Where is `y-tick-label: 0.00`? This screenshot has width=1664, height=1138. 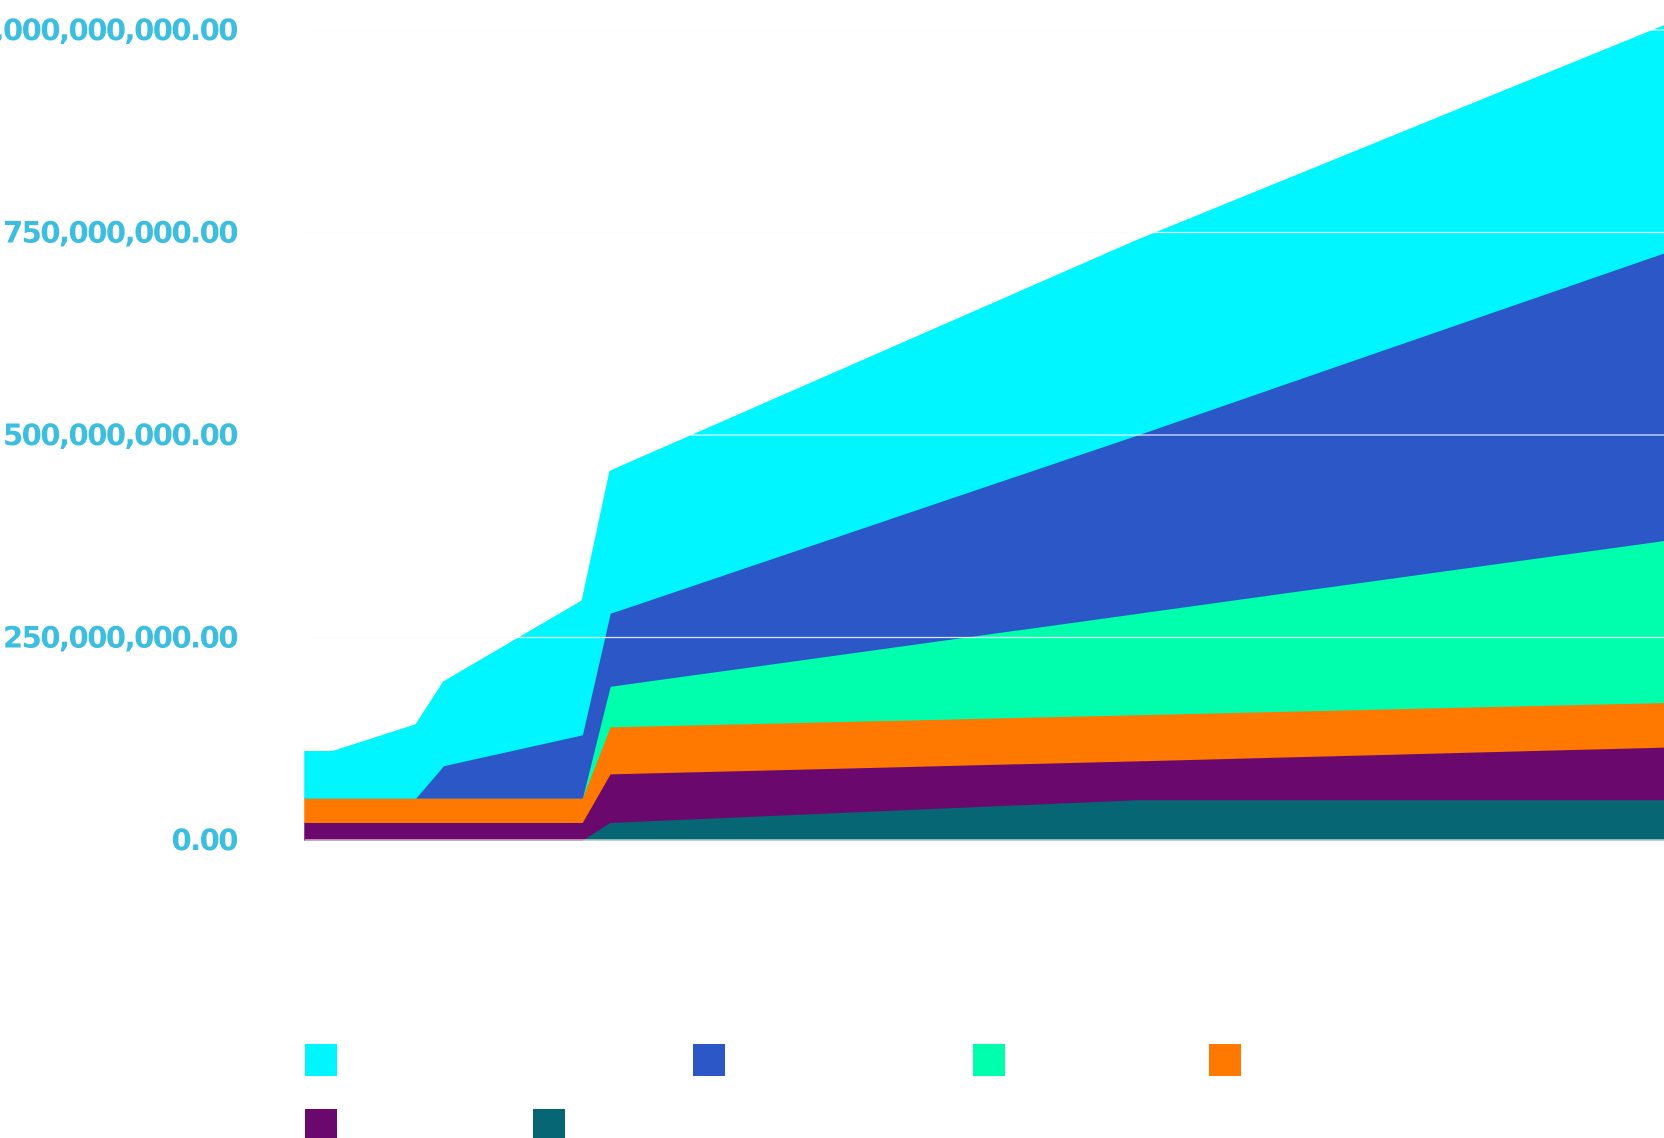
y-tick-label: 0.00 is located at coordinates (204, 840).